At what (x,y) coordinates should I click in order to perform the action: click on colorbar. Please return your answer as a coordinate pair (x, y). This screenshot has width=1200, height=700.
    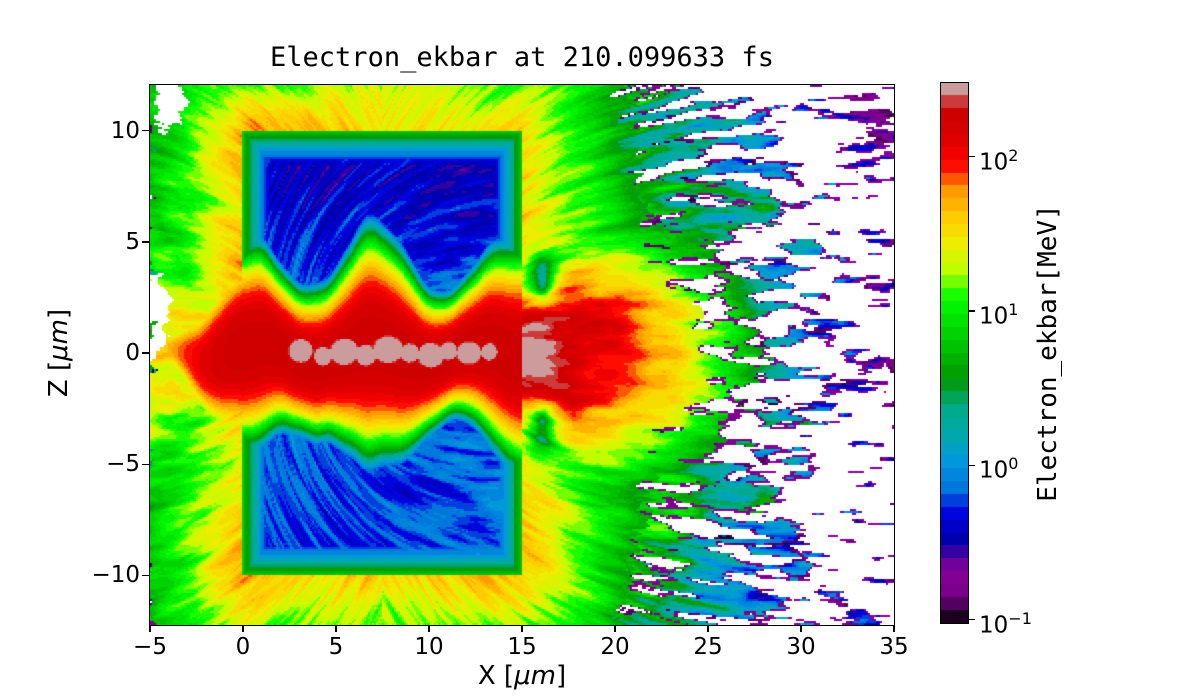
    Looking at the image, I should click on (954, 353).